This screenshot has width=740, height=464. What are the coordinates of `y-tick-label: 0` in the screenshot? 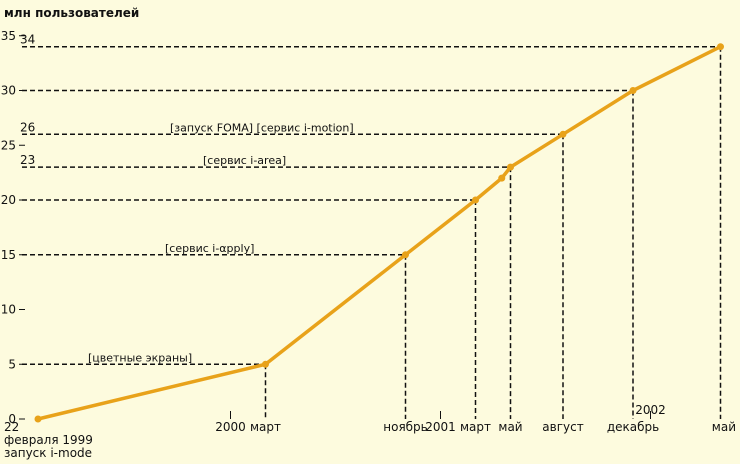 It's located at (12, 419).